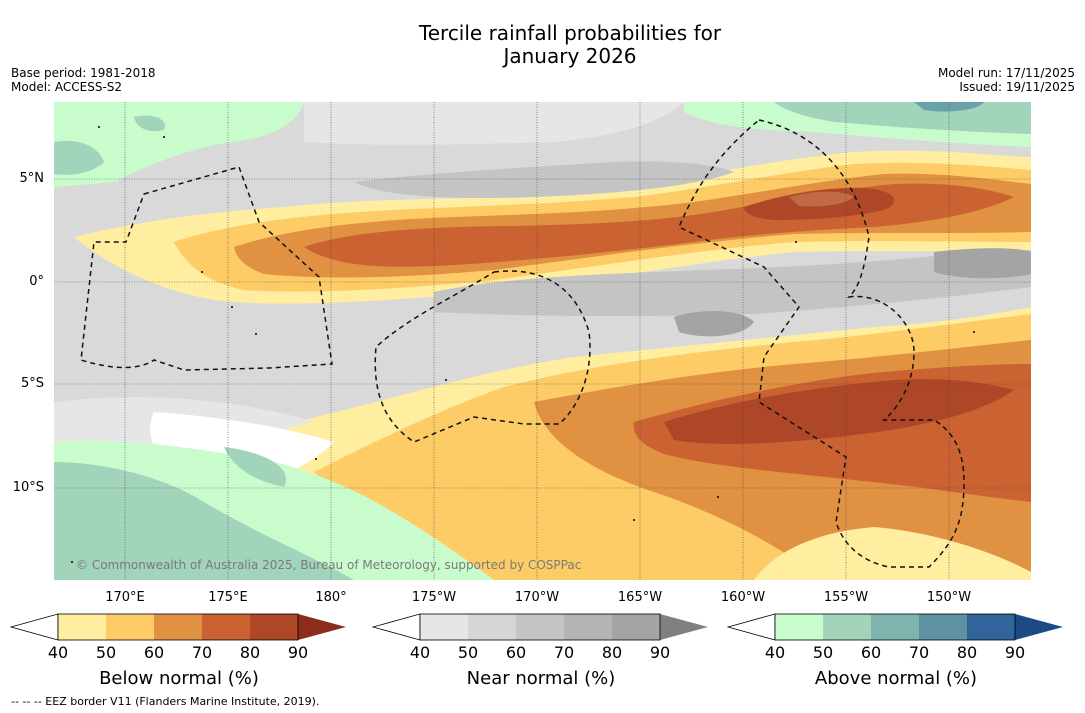  Describe the element at coordinates (125, 597) in the screenshot. I see `lon-label-170e: 170°E` at that location.